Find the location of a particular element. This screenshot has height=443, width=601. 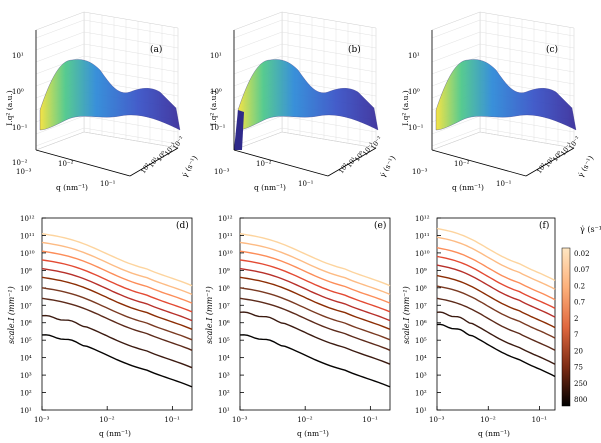

colorbar-label: 0.7 is located at coordinates (579, 303).